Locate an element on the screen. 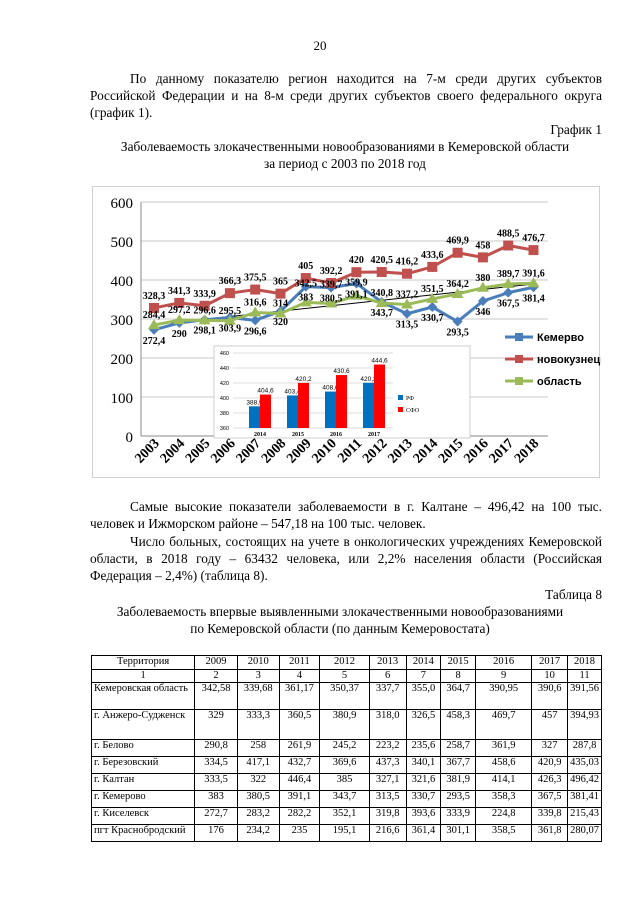  table-cell: 333,9 is located at coordinates (458, 816).